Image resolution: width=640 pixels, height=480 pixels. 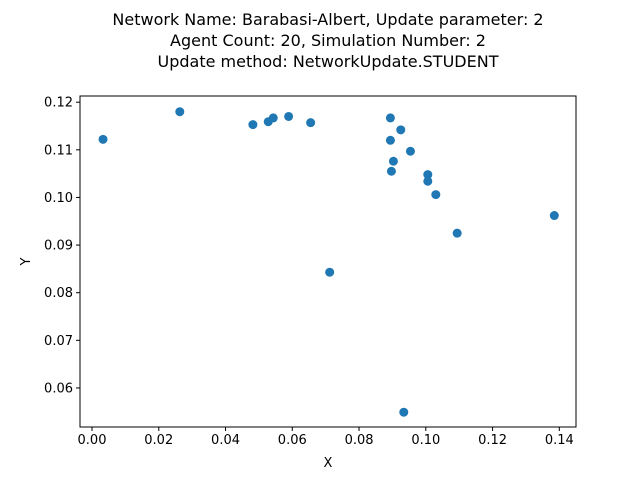 What do you see at coordinates (92, 440) in the screenshot?
I see `x-tick-label: 0.00` at bounding box center [92, 440].